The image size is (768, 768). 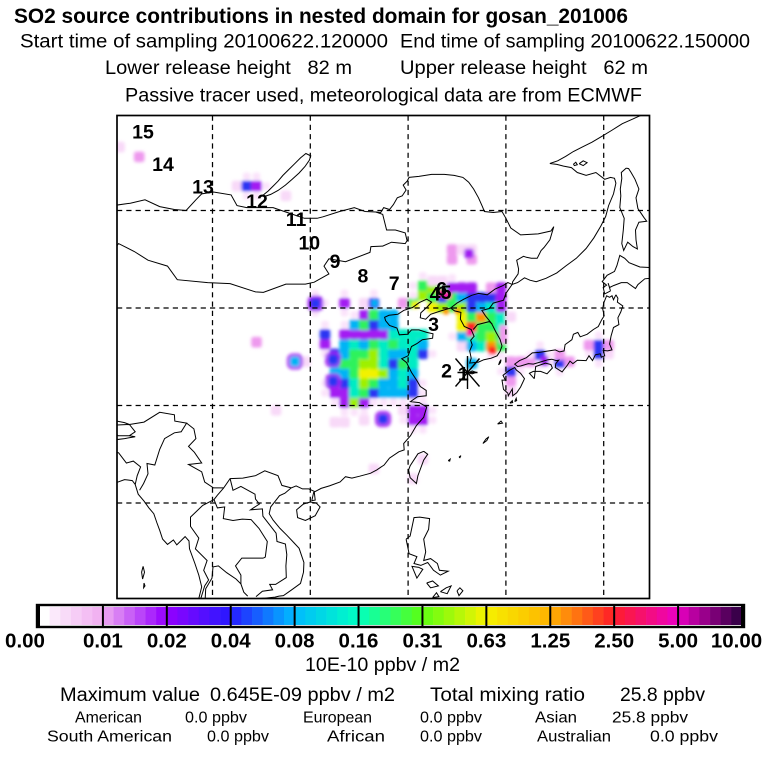 I want to click on svg-text: 0.63, so click(x=486, y=641).